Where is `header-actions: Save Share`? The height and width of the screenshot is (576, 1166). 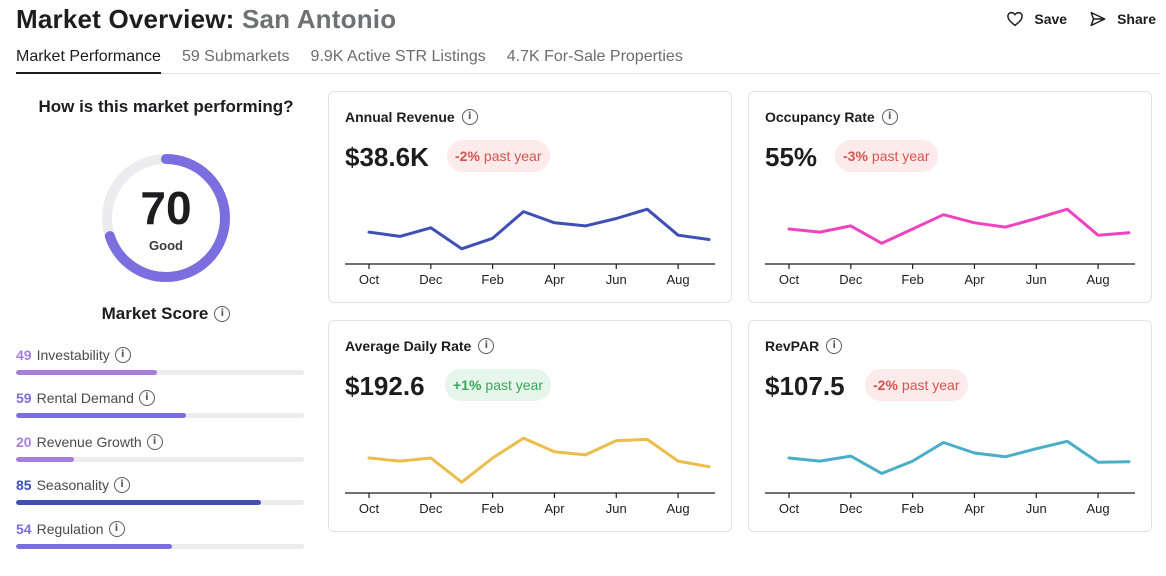 header-actions: Save Share is located at coordinates (1081, 19).